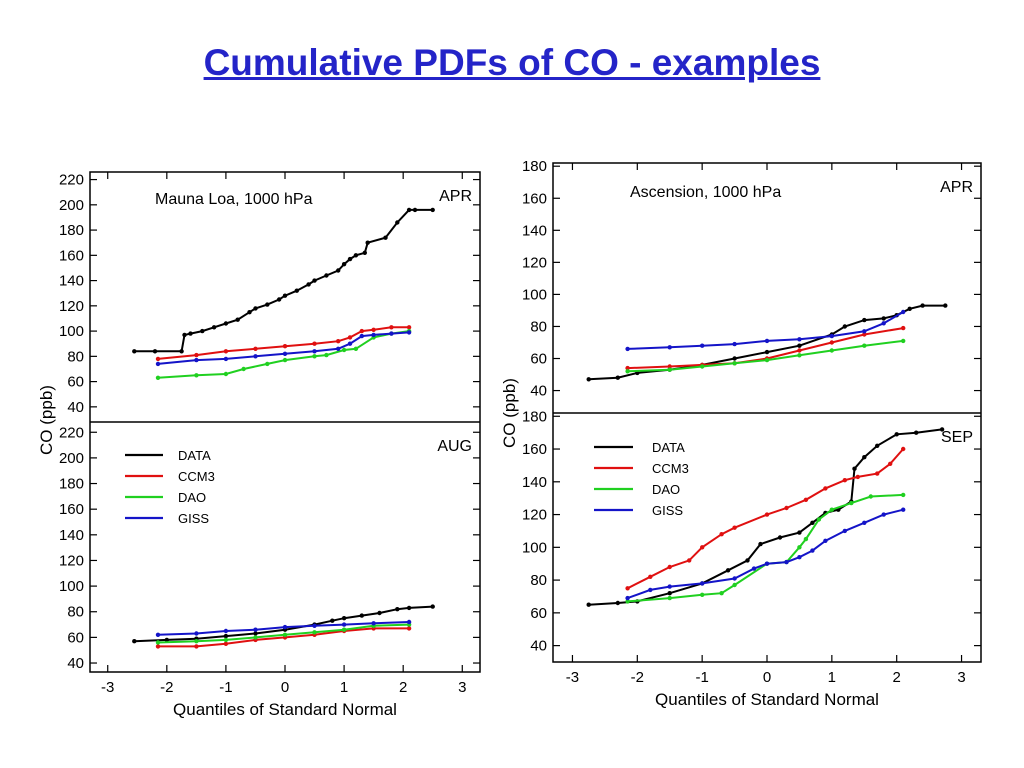 This screenshot has height=768, width=1024. I want to click on y-tick-label: 100, so click(534, 547).